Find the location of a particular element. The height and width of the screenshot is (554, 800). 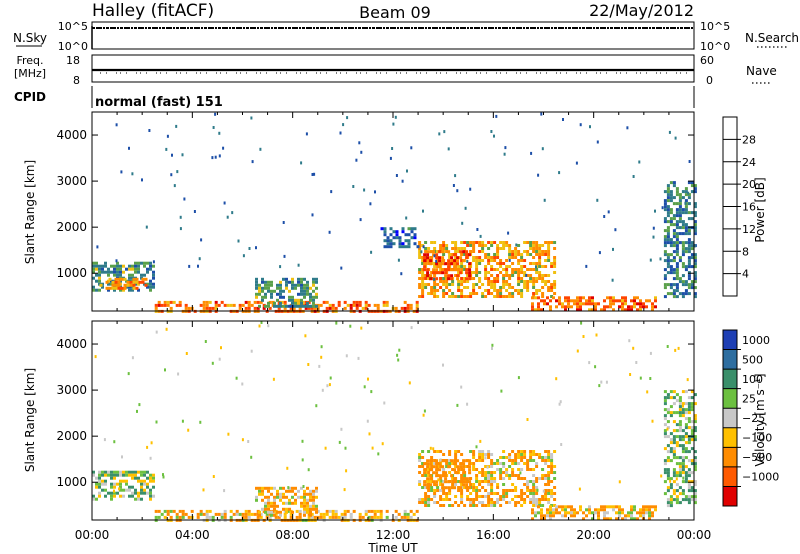

station-title: Halley (fitACF) is located at coordinates (153, 11).